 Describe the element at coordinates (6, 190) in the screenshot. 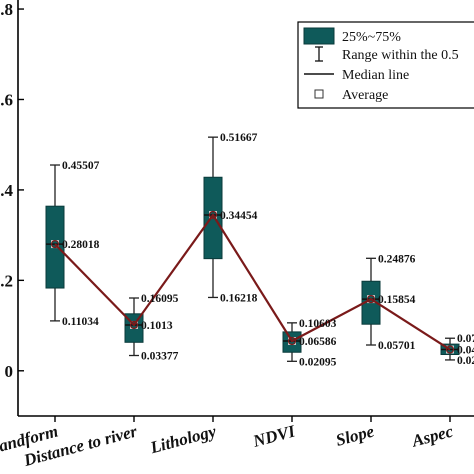

I see `y-tick-label: .4` at that location.